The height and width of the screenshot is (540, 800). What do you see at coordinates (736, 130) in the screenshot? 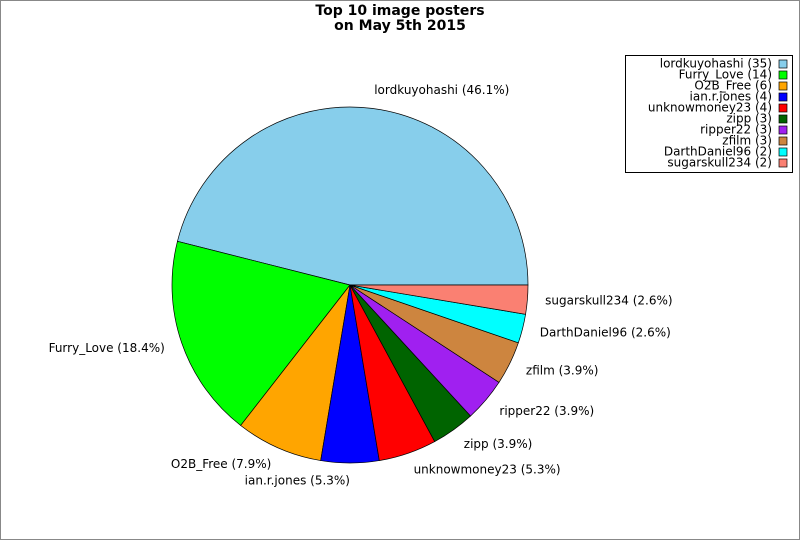
I see `legend-label: ripper22 (3)` at bounding box center [736, 130].